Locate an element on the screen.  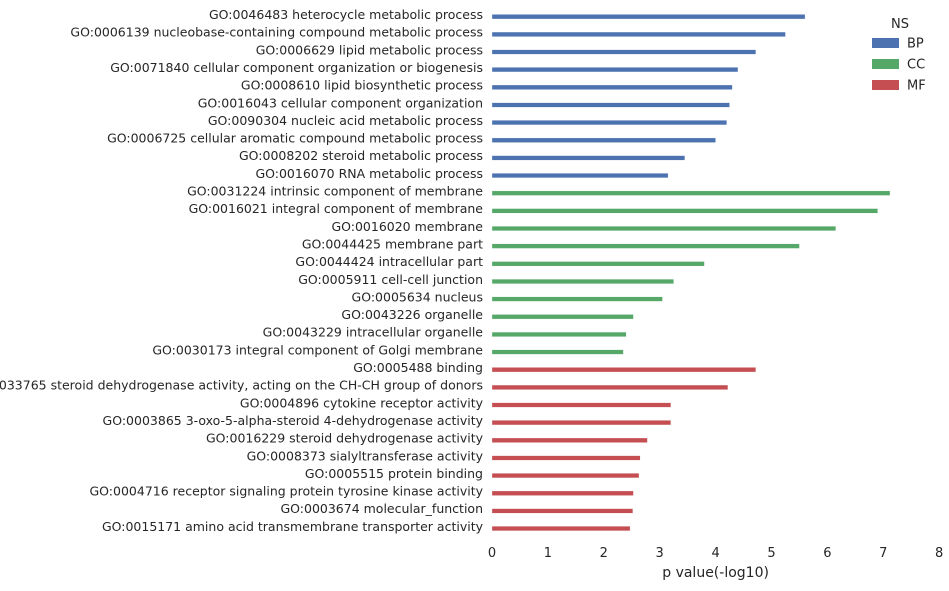
category-label: GO:0003674 molecular_function is located at coordinates (381, 508).